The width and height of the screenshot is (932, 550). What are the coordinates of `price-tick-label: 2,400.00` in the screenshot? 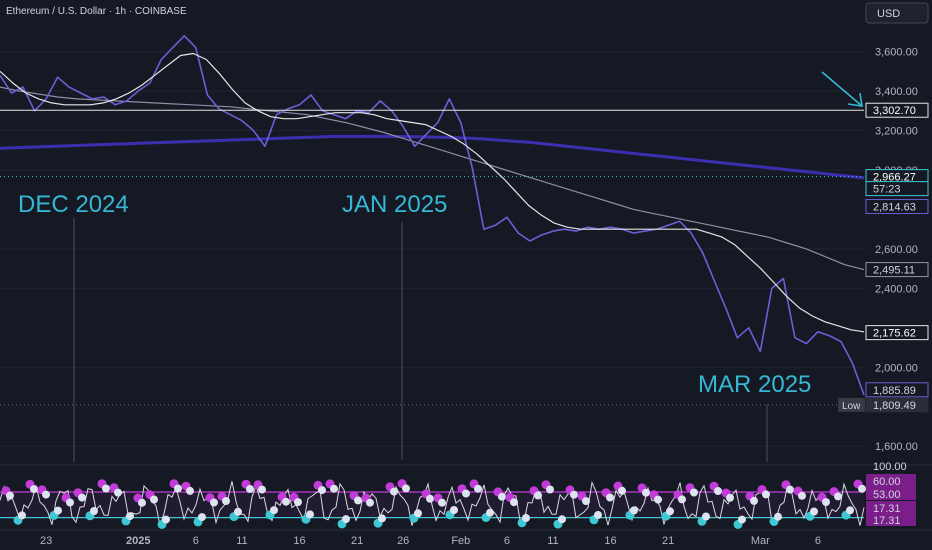 It's located at (896, 289).